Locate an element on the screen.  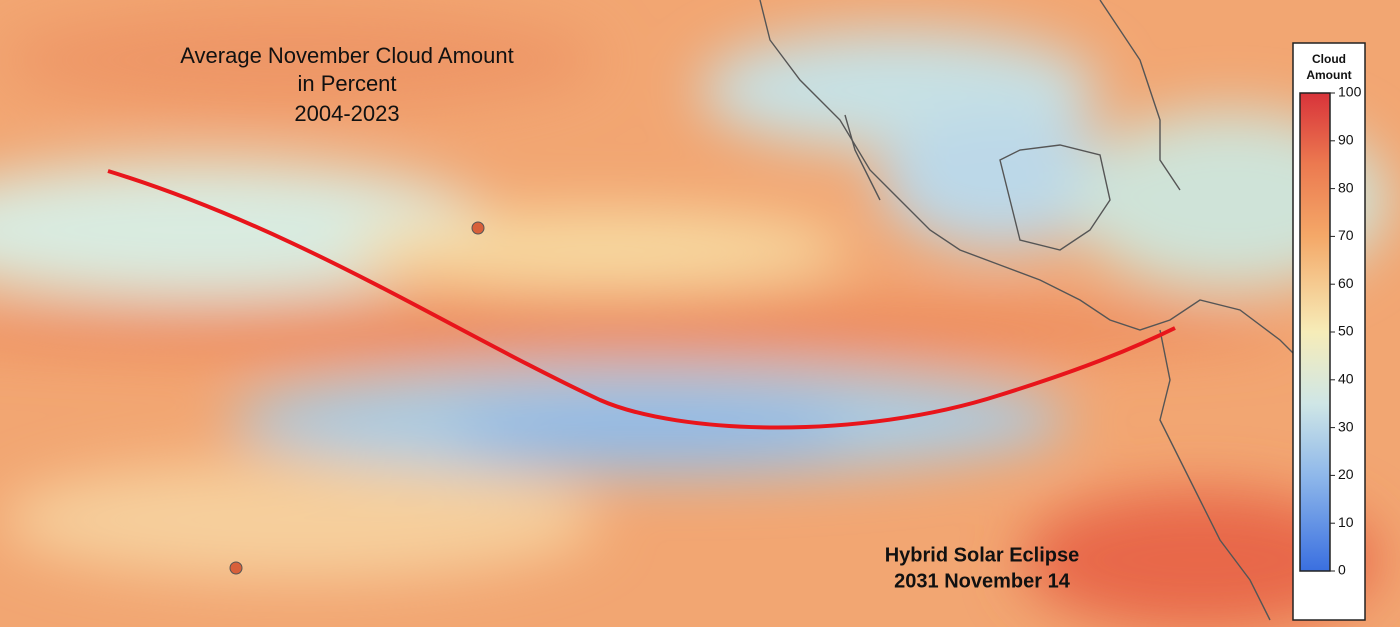
eclipse-label: 2031 November 14 is located at coordinates (982, 581).